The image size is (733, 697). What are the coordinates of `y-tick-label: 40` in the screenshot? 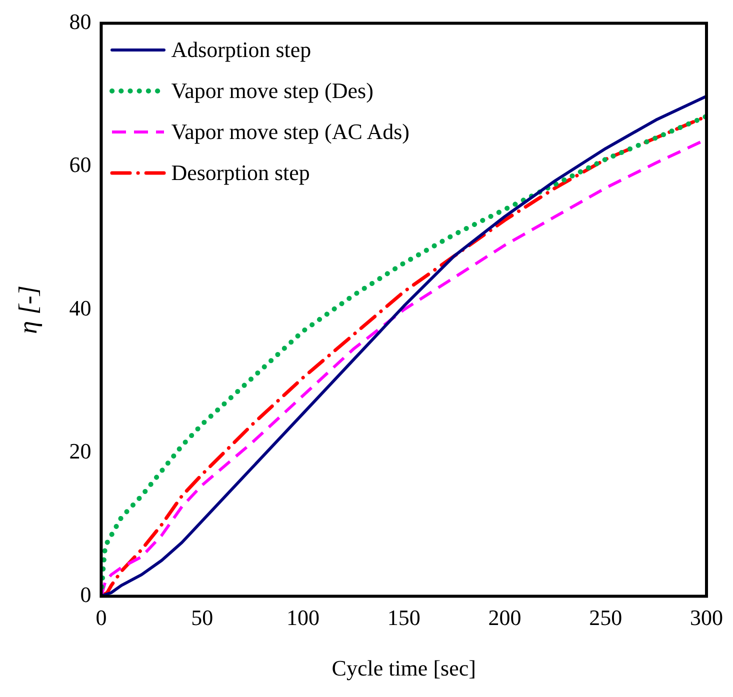 It's located at (80, 307).